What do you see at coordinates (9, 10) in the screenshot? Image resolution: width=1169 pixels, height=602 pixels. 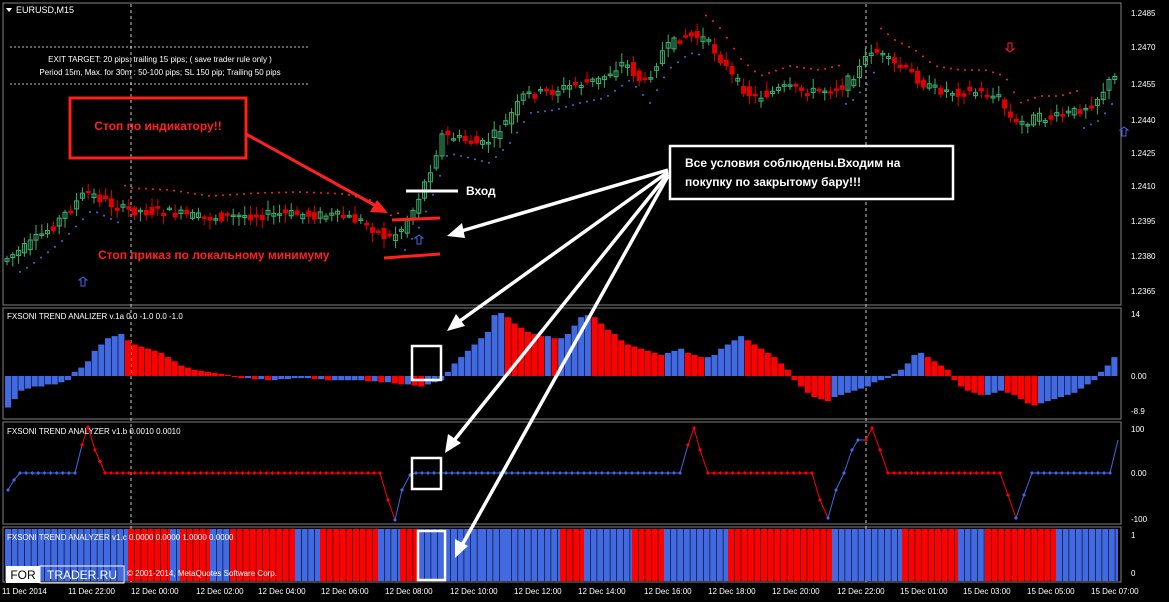 I see `triangle-down-icon` at bounding box center [9, 10].